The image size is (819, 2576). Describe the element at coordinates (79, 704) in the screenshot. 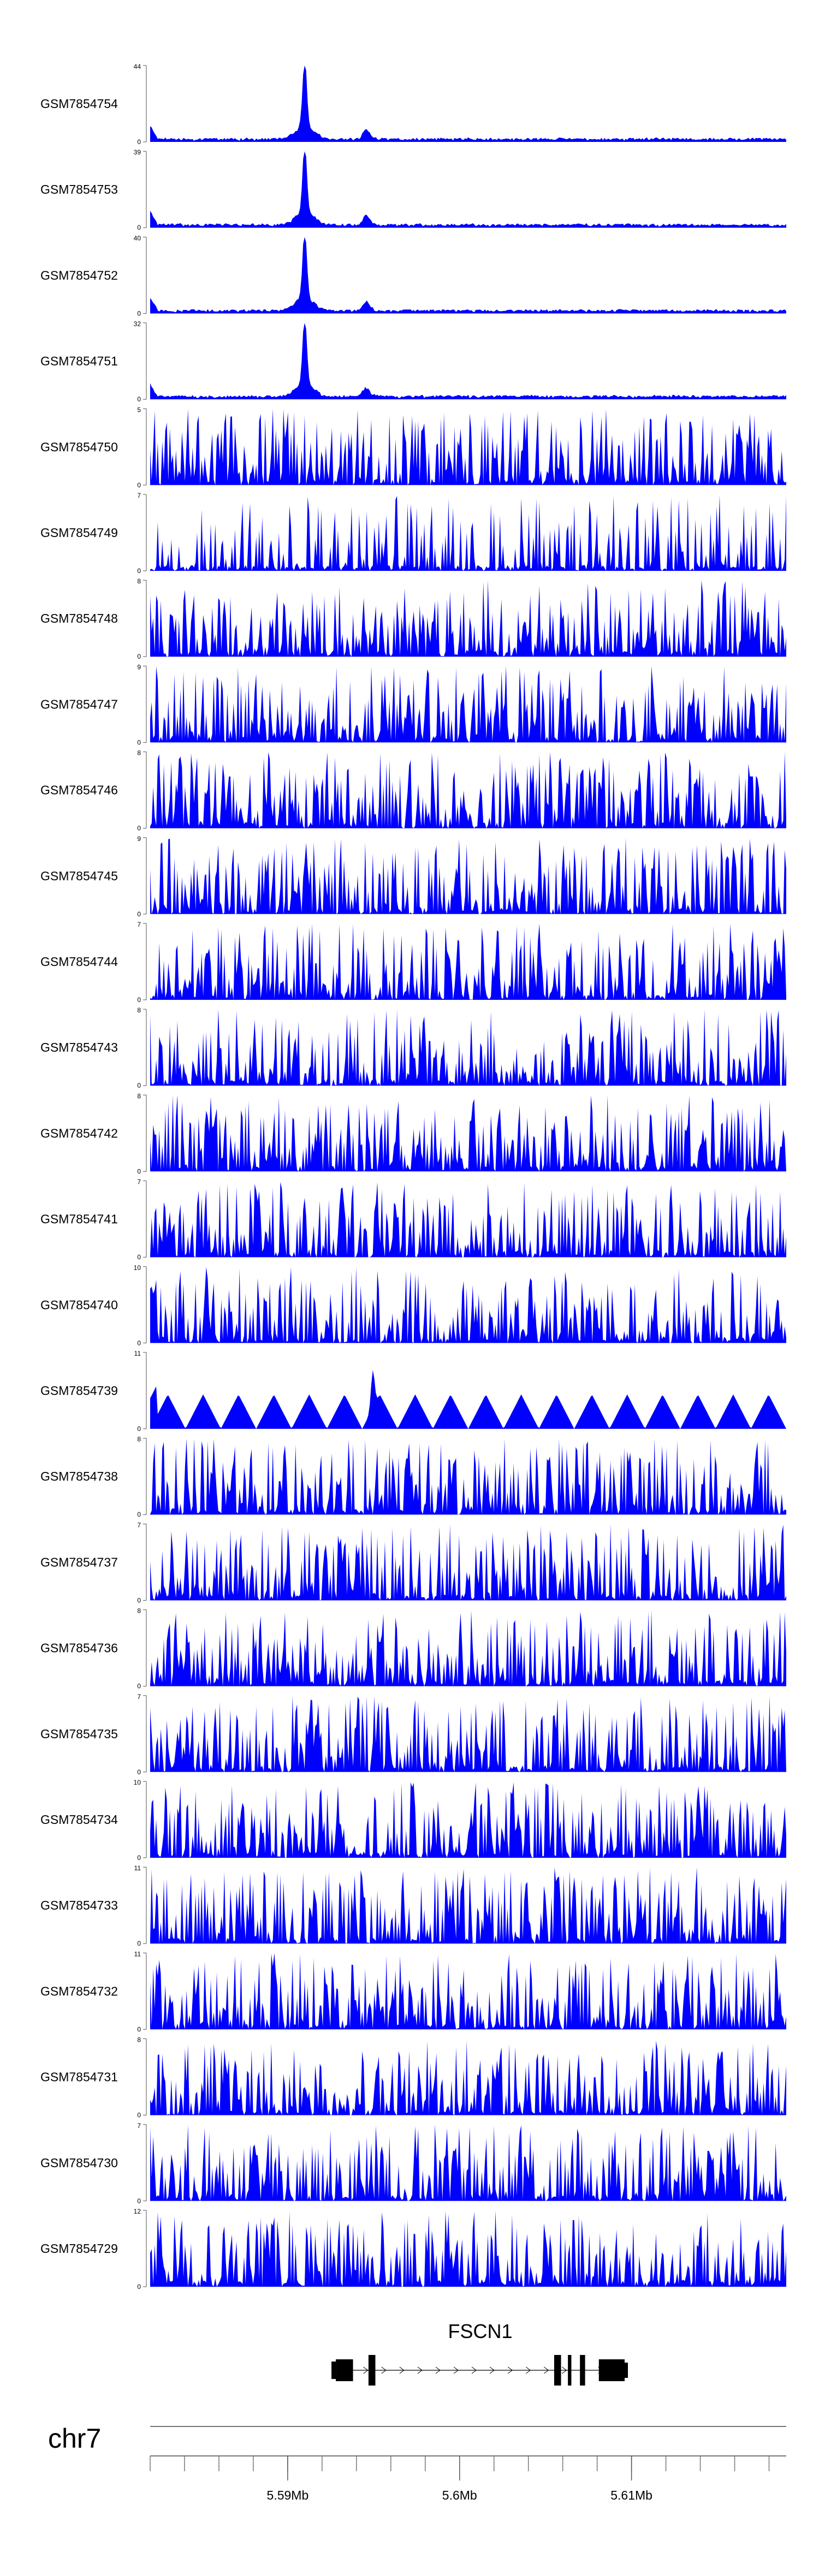

I see `track-label: GSM7854747` at that location.